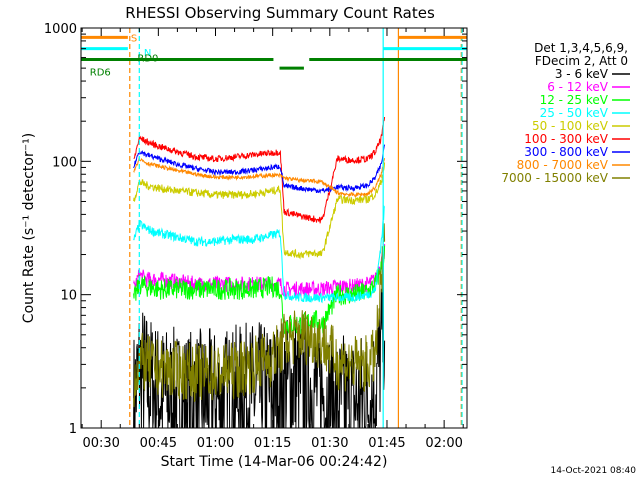  Describe the element at coordinates (64, 162) in the screenshot. I see `y-tick-label: 100` at that location.